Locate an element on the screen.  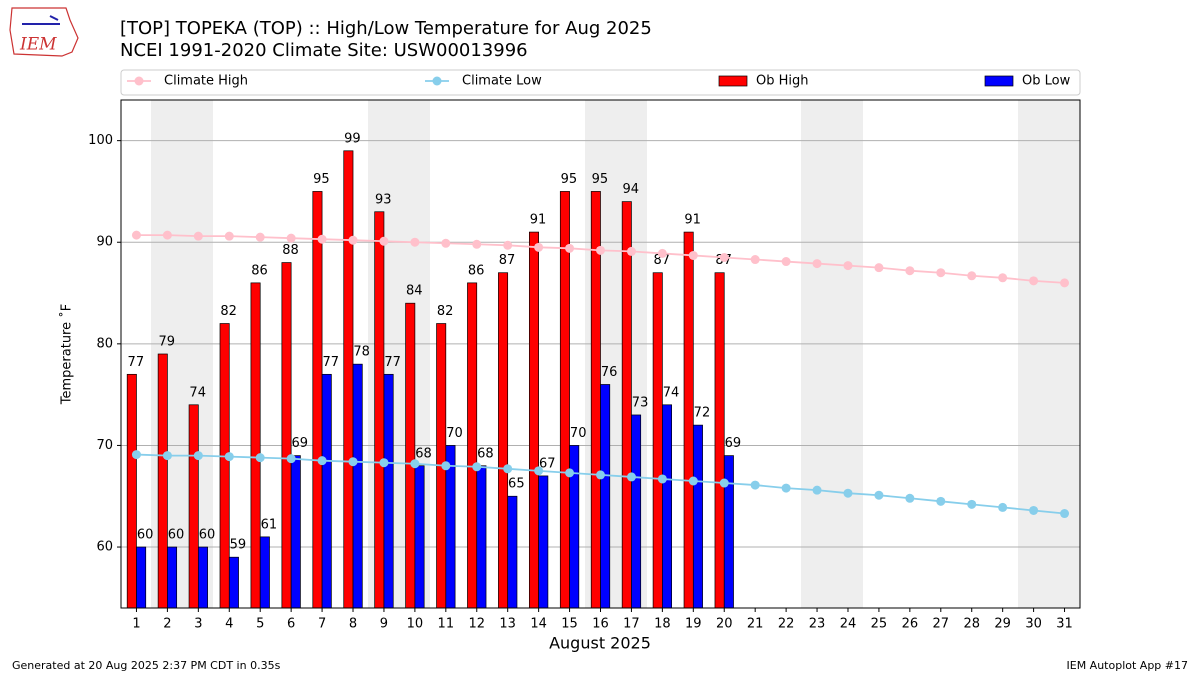
data-label: 91 is located at coordinates (538, 220).